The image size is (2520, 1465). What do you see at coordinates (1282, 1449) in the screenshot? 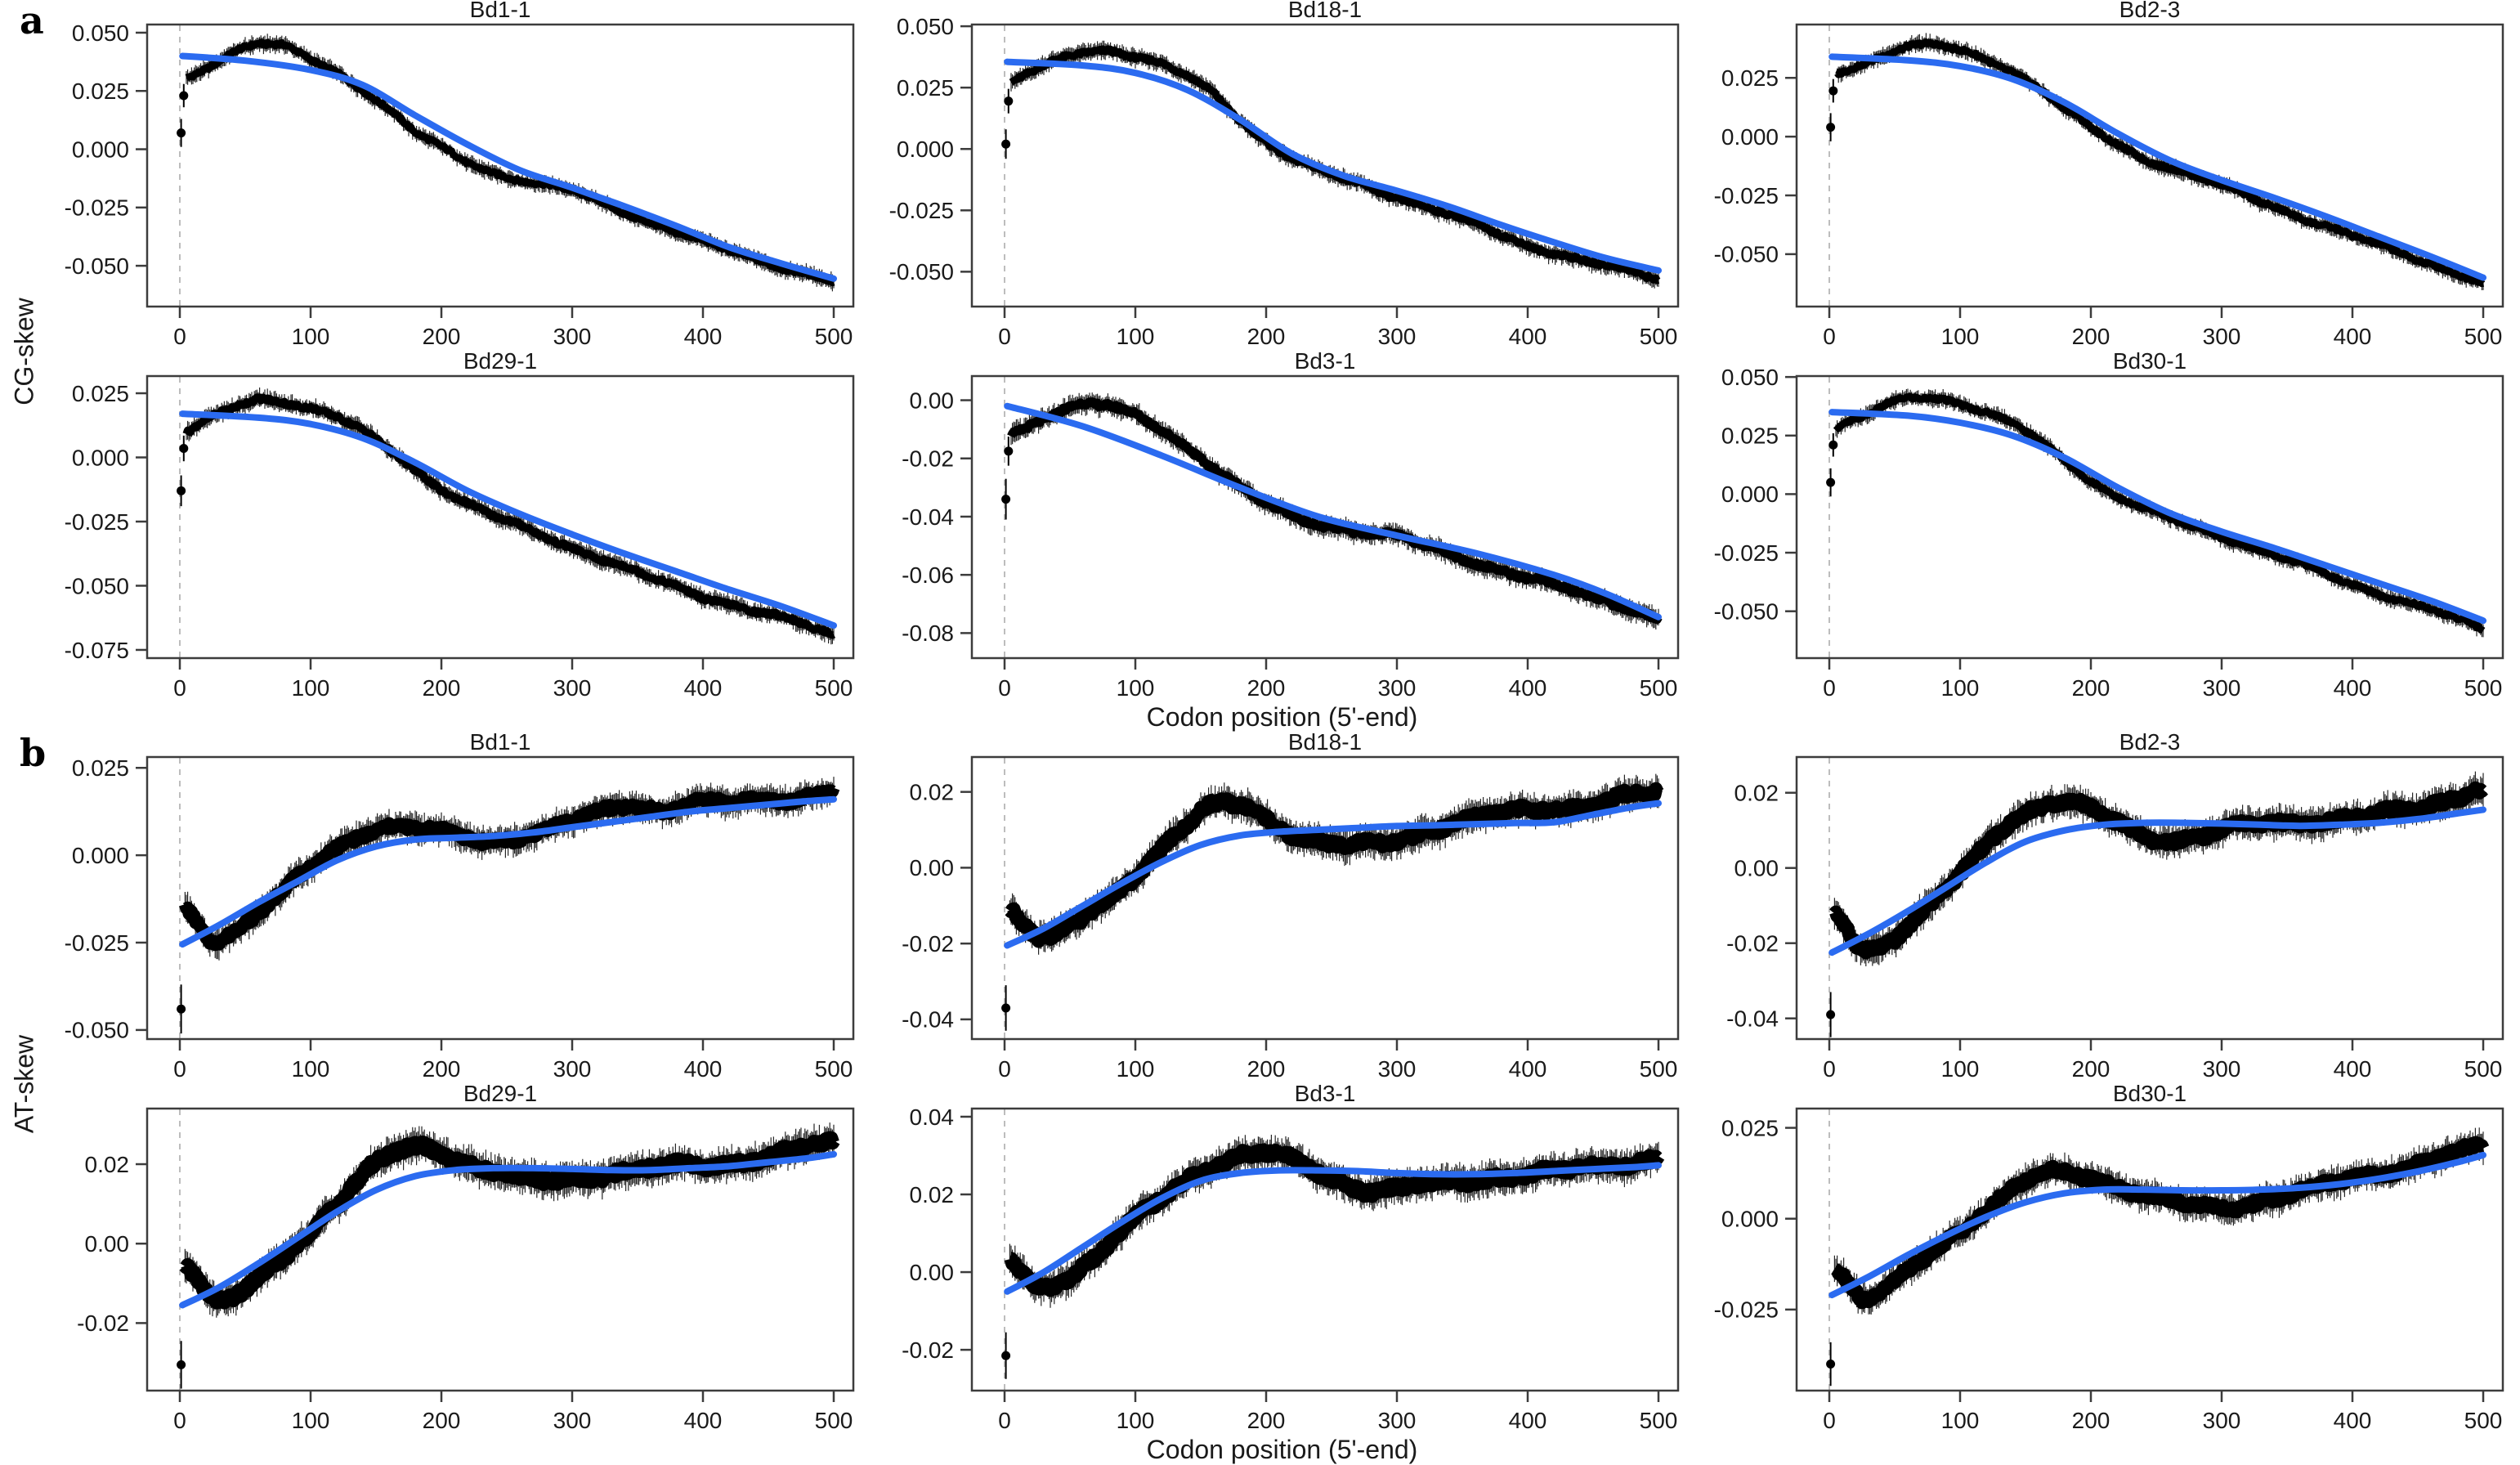
I see `x-axis-label-b: Codon position (5'-end)` at bounding box center [1282, 1449].